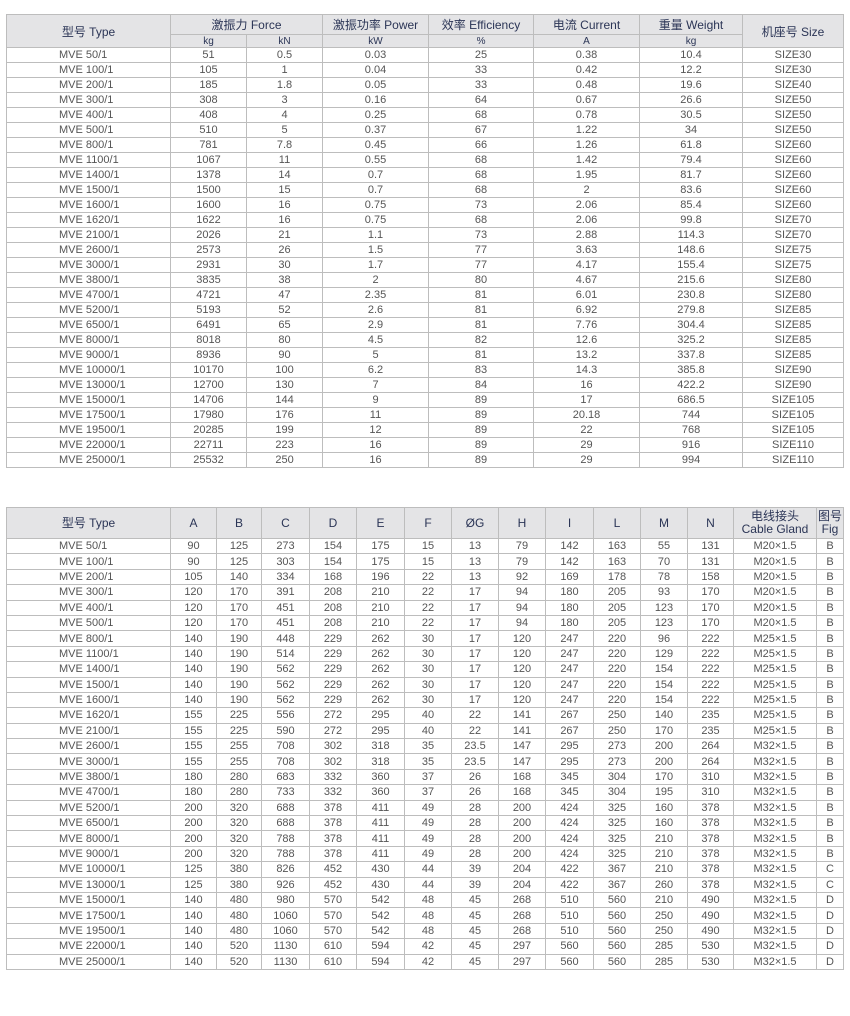  I want to click on value-cell: 1.42, so click(587, 160).